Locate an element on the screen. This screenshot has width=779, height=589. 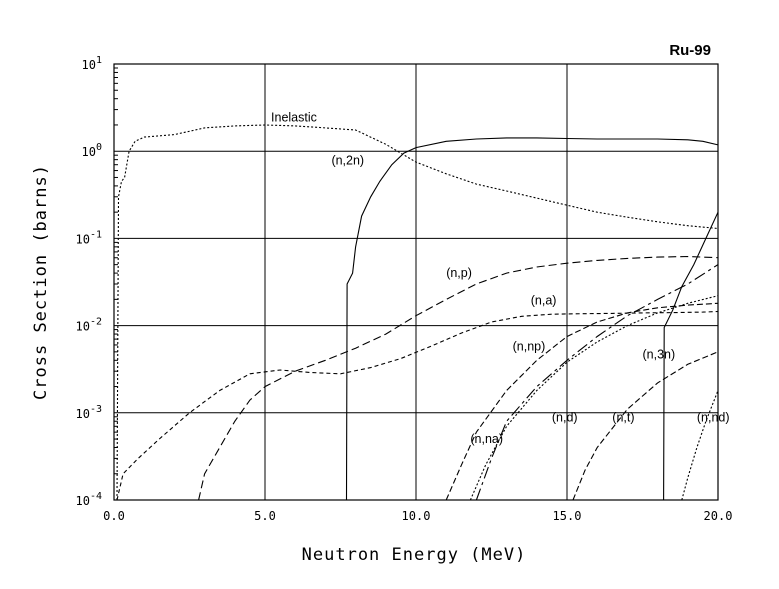
x-tick-label: 0.0 is located at coordinates (114, 516).